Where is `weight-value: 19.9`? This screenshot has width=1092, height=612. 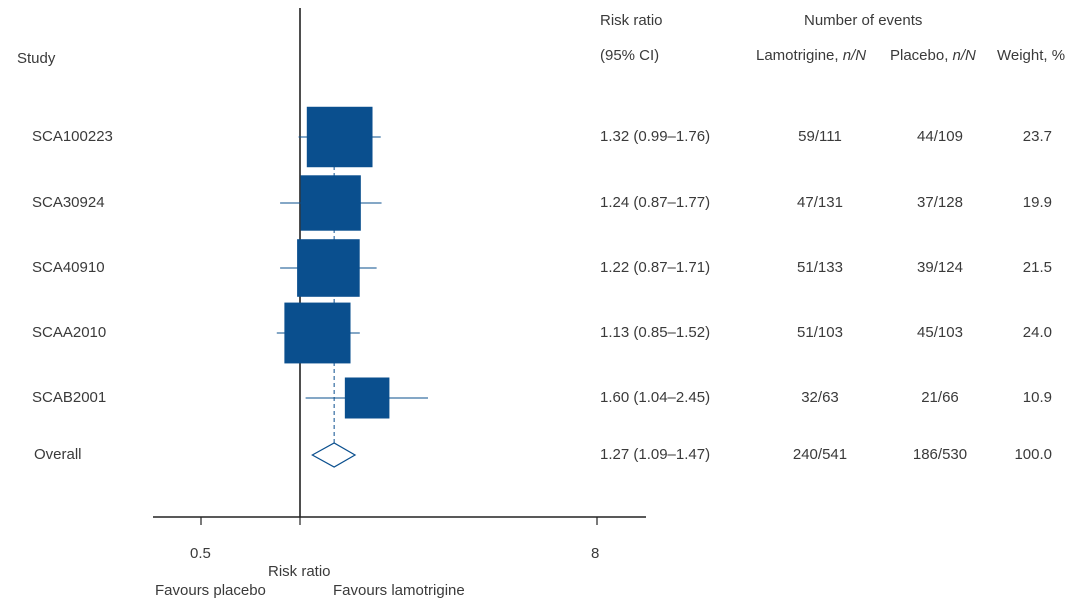 weight-value: 19.9 is located at coordinates (1037, 202).